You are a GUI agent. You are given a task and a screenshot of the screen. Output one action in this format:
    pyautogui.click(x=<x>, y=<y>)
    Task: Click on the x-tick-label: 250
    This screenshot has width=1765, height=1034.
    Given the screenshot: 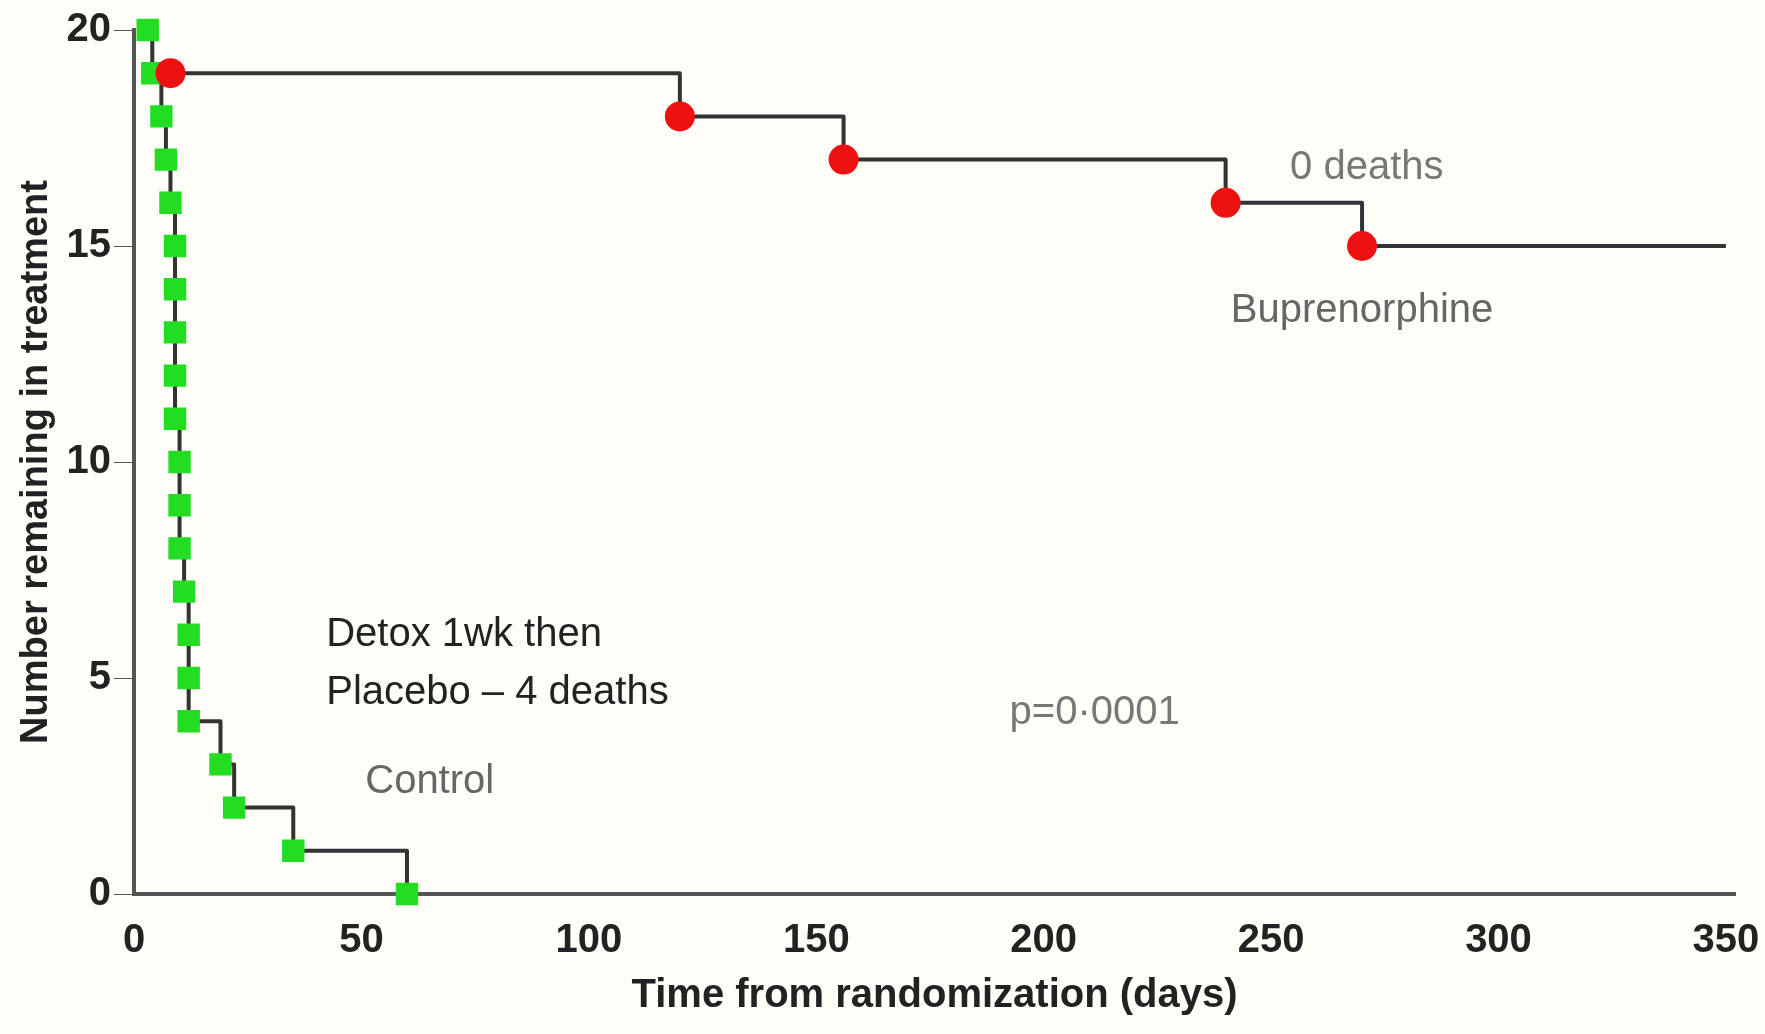 What is the action you would take?
    pyautogui.click(x=1271, y=938)
    